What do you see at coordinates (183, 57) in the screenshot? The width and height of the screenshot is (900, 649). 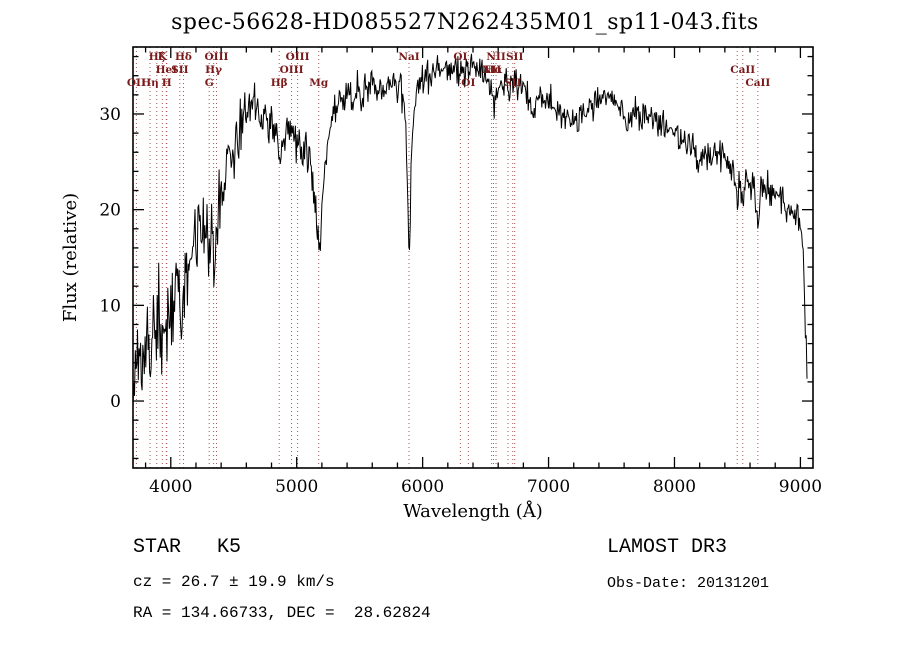 I see `spectral-line-label: Hδ` at bounding box center [183, 57].